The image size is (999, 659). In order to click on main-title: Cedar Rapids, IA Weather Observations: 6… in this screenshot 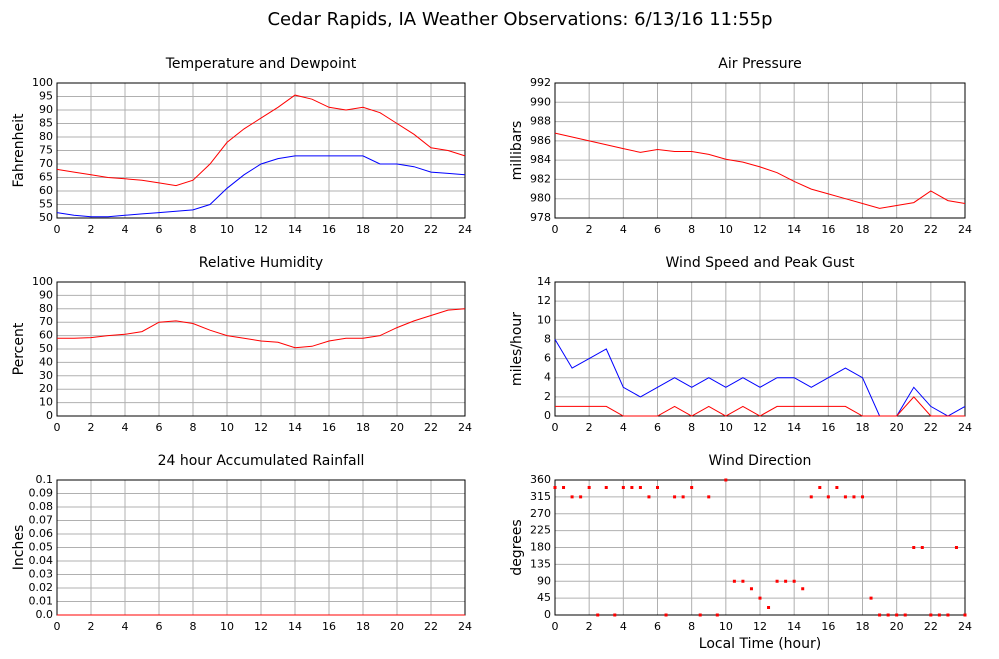, I will do `click(519, 19)`.